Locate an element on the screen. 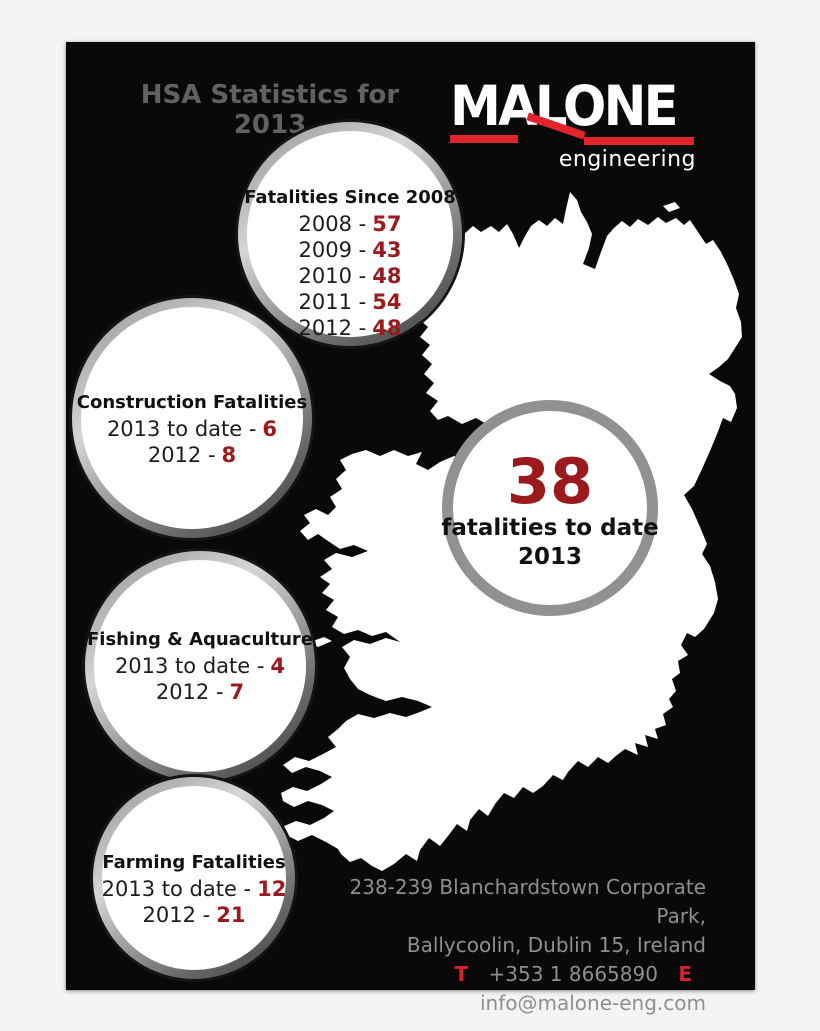 The width and height of the screenshot is (820, 1031). circle-total-2013: 38 fatalities to date 2013 is located at coordinates (550, 508).